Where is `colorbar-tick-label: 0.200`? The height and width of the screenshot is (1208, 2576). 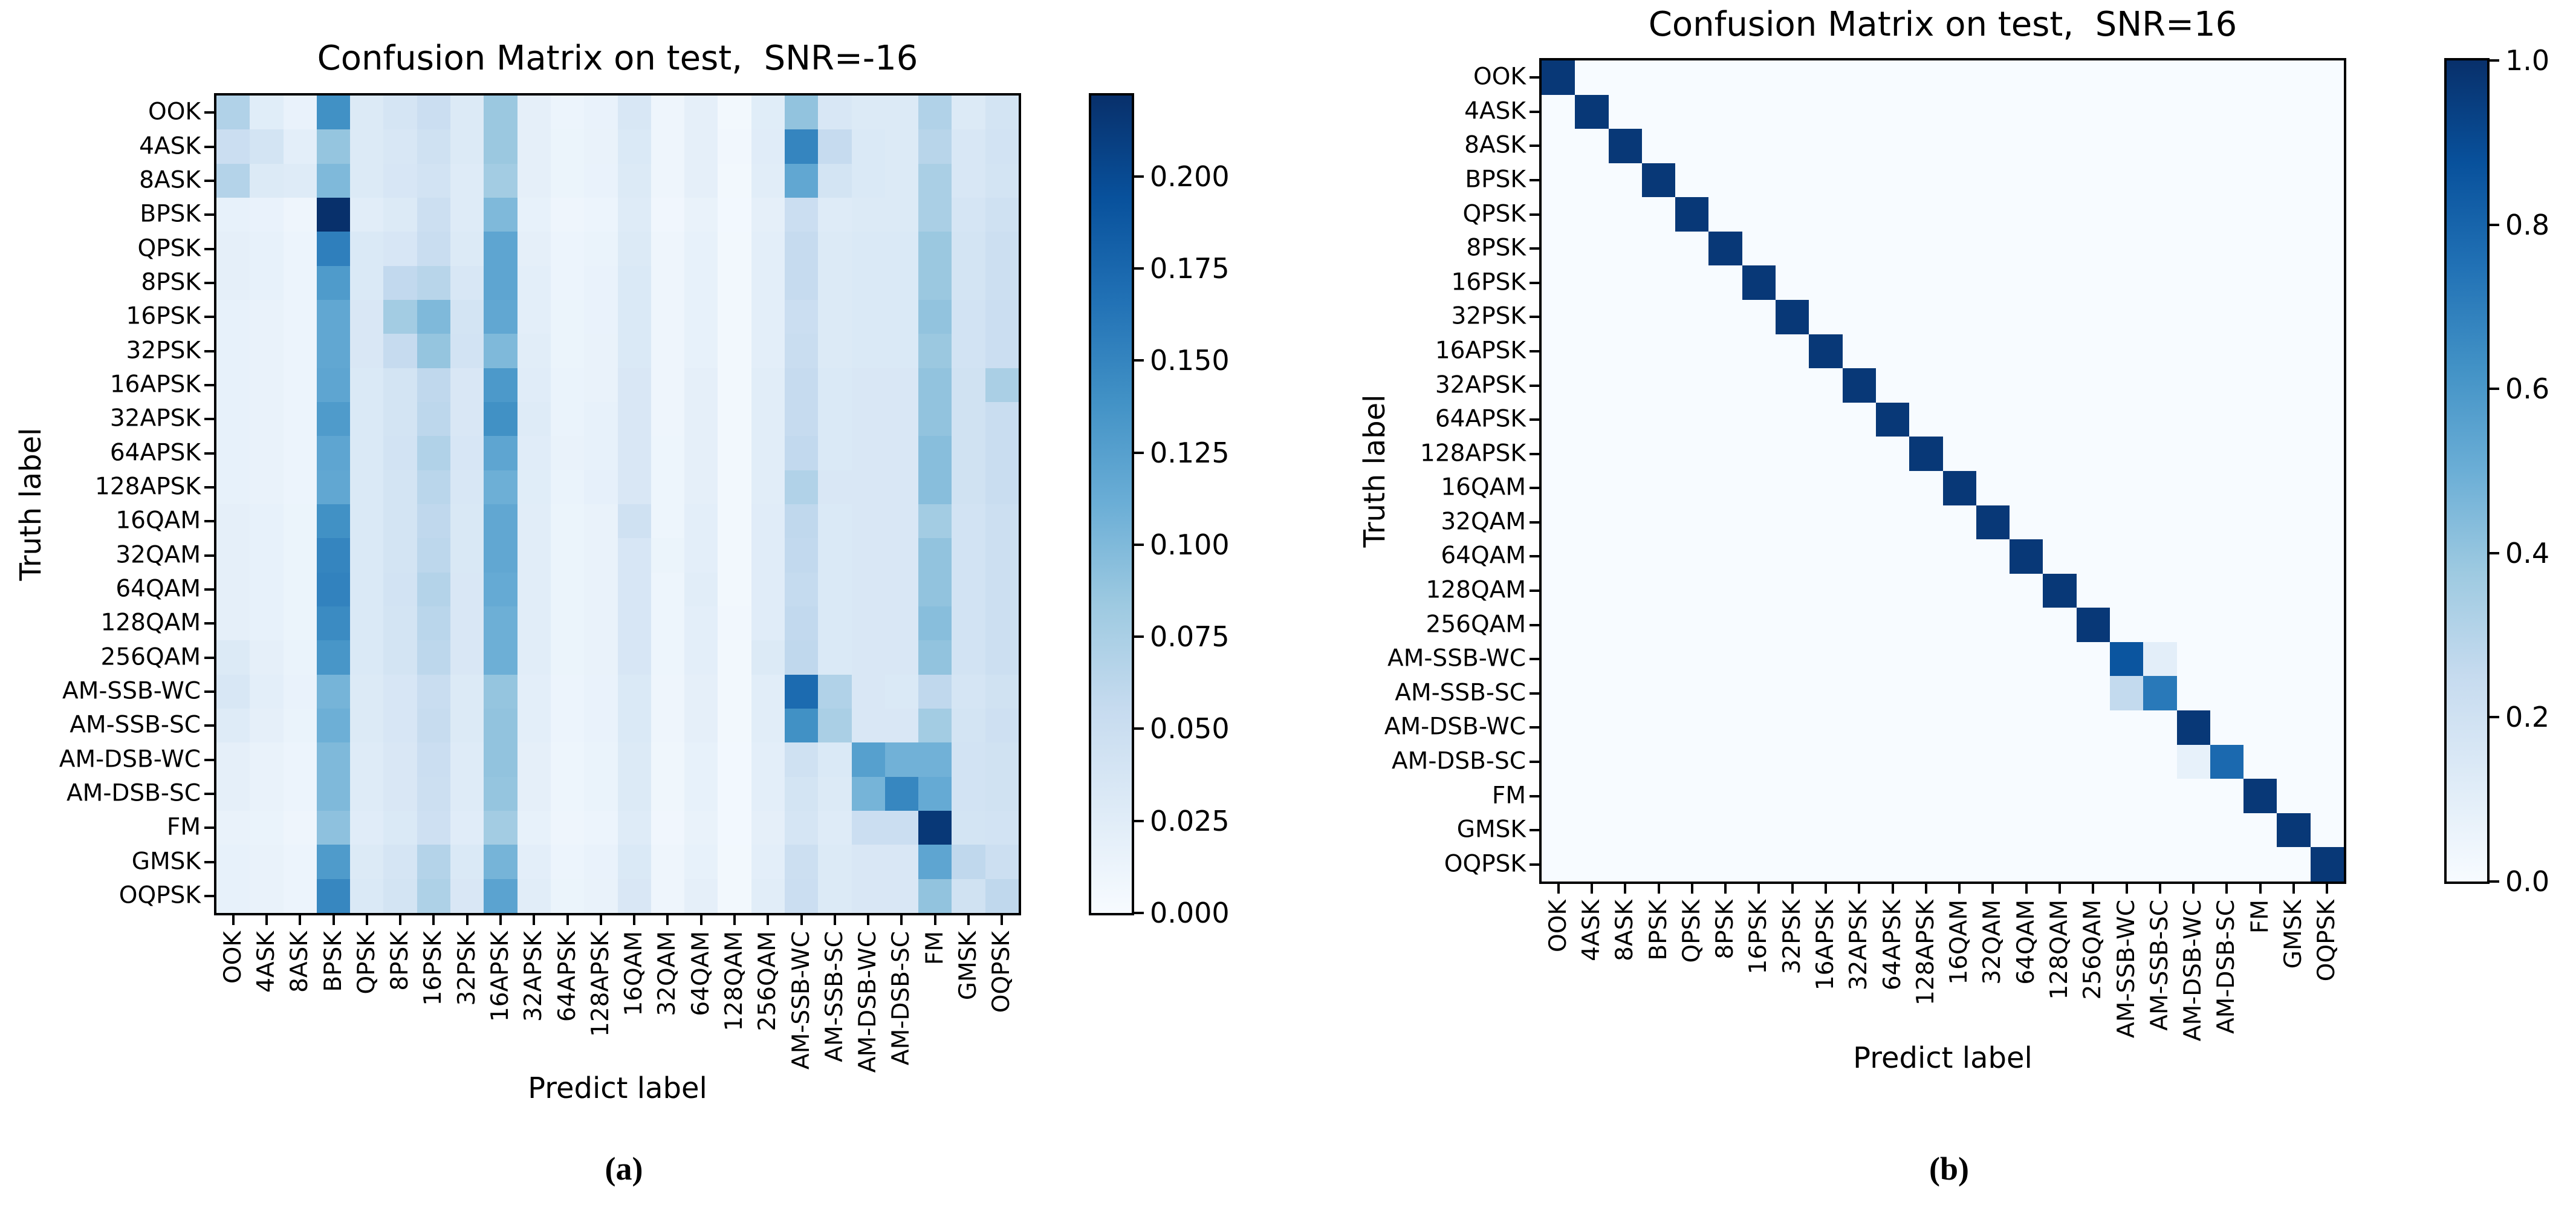
colorbar-tick-label: 0.200 is located at coordinates (1190, 176).